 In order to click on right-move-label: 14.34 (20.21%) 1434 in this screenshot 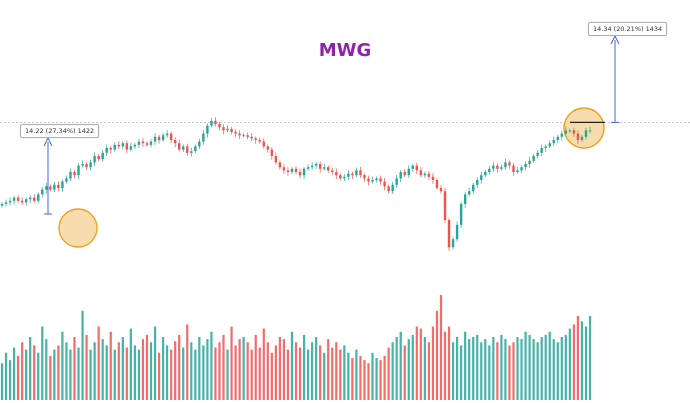, I will do `click(628, 29)`.